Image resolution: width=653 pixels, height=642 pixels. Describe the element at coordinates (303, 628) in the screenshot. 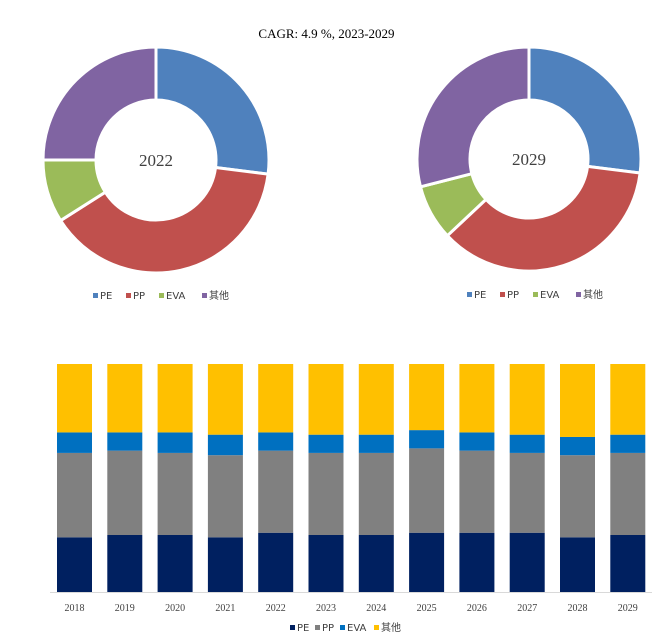

I see `bar-legend-label: PE` at that location.